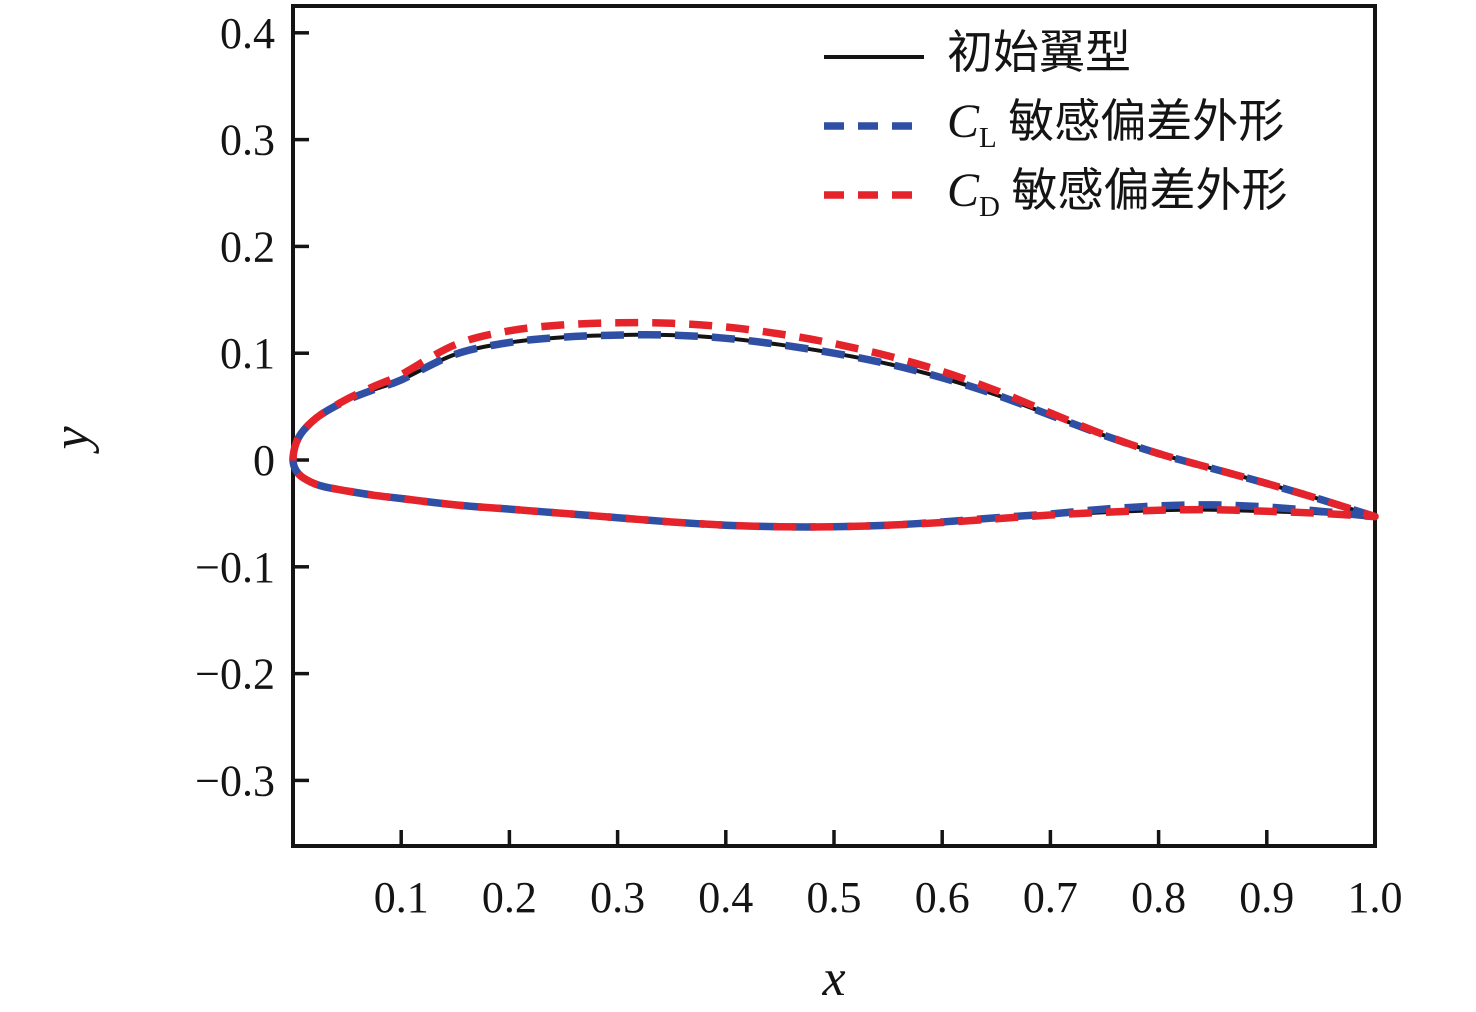 This screenshot has width=1476, height=1012. I want to click on y-tick-label: −0.3, so click(235, 780).